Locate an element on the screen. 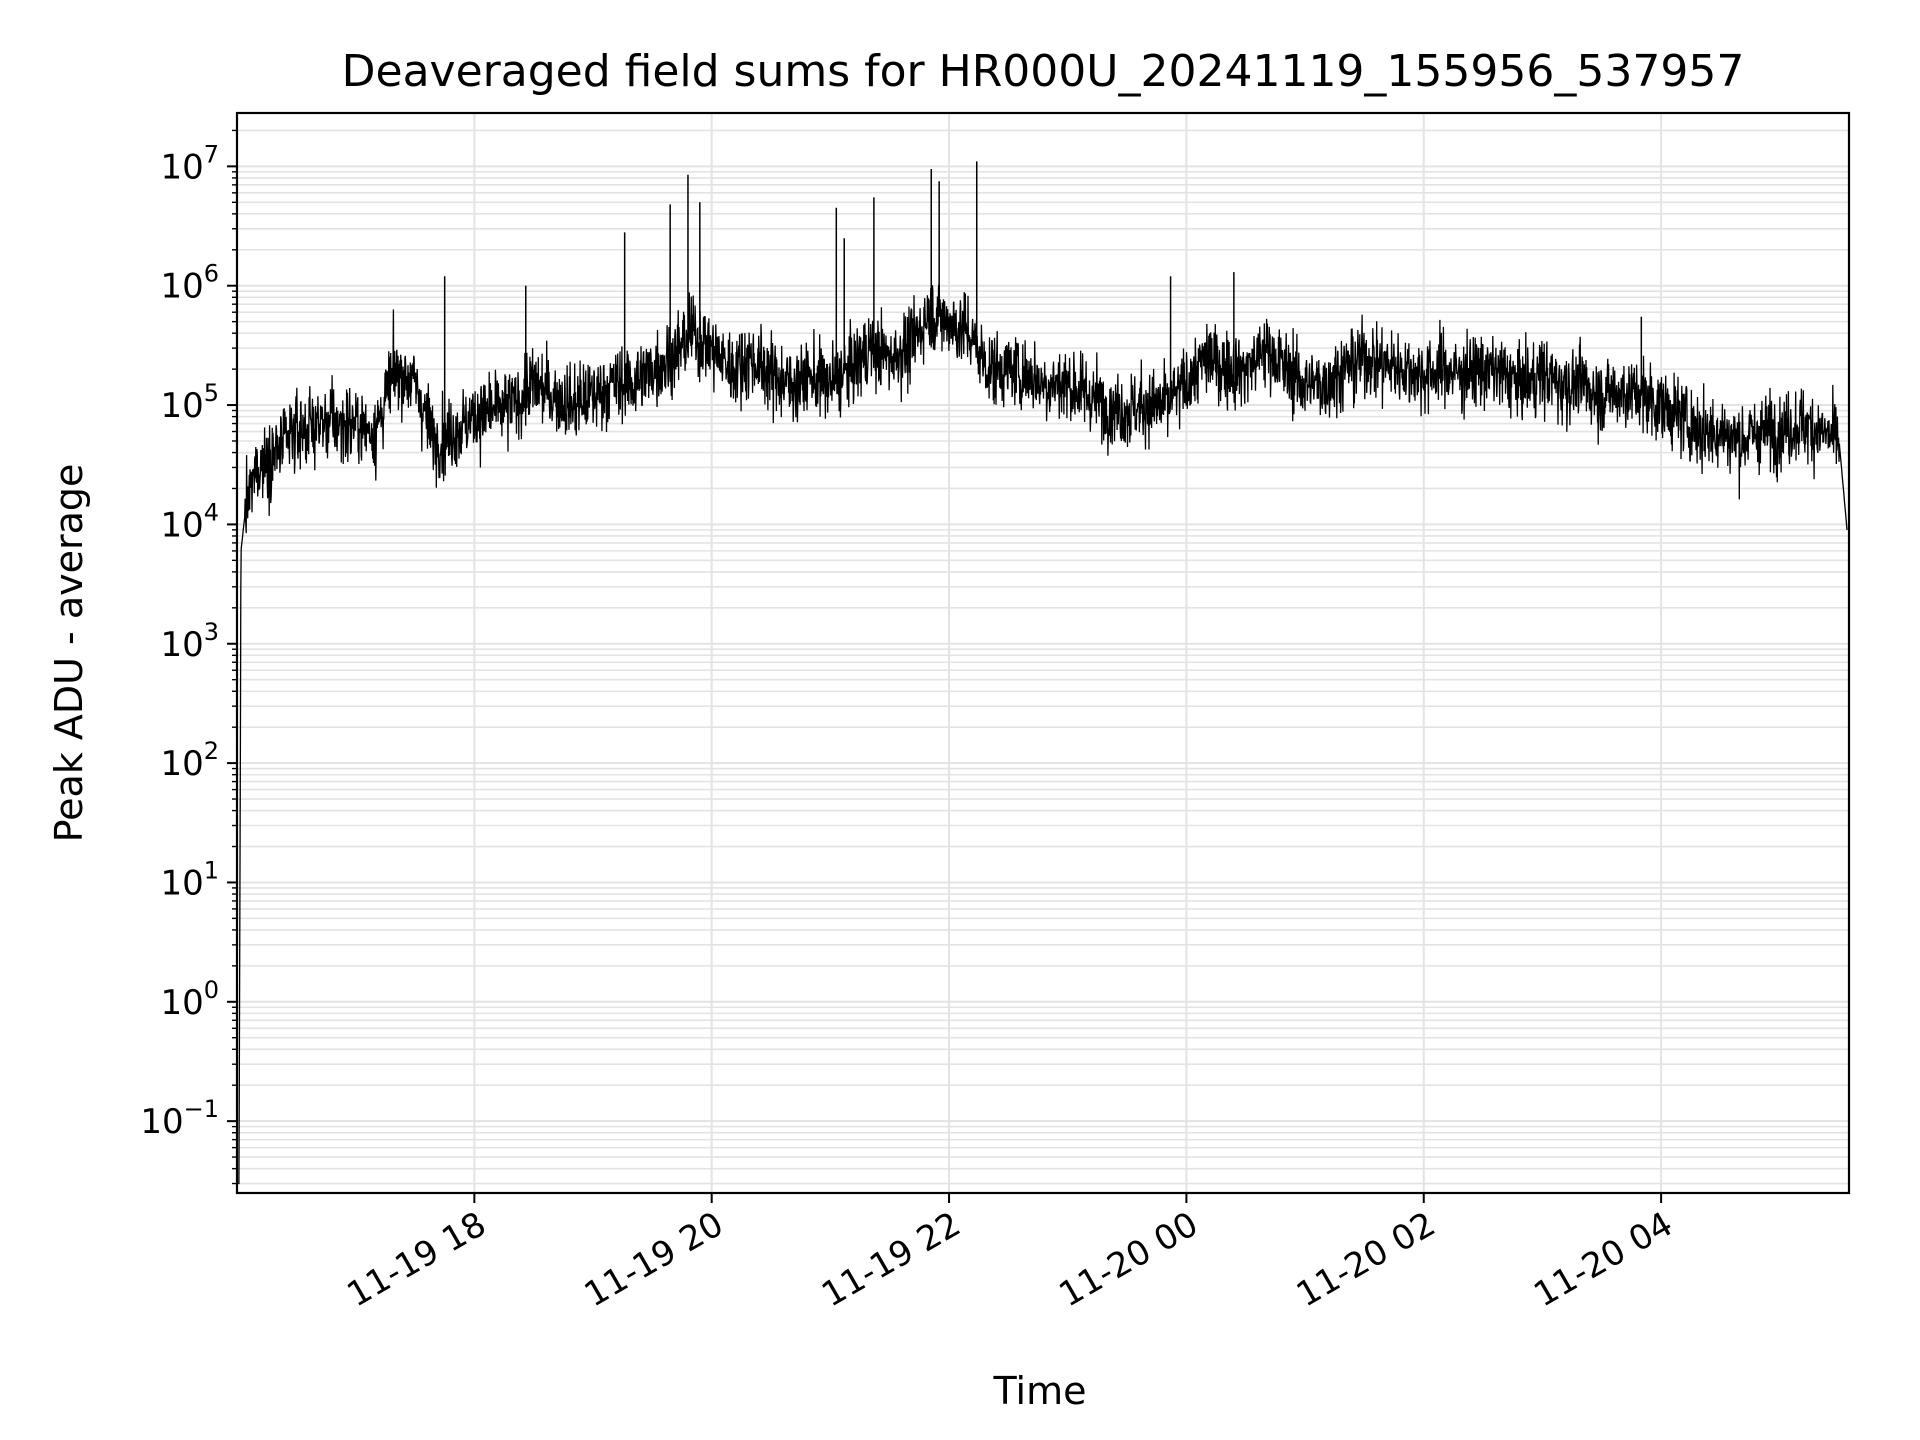  y-tick-label: 10⁶ is located at coordinates (189, 283).